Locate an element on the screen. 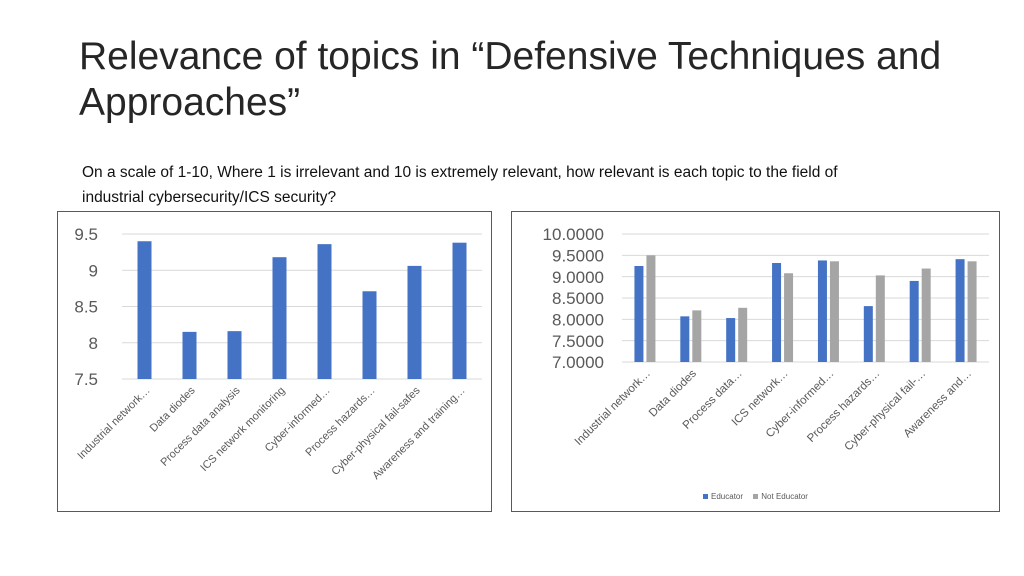  chart2-y-tick-label: 10.0000 is located at coordinates (573, 234).